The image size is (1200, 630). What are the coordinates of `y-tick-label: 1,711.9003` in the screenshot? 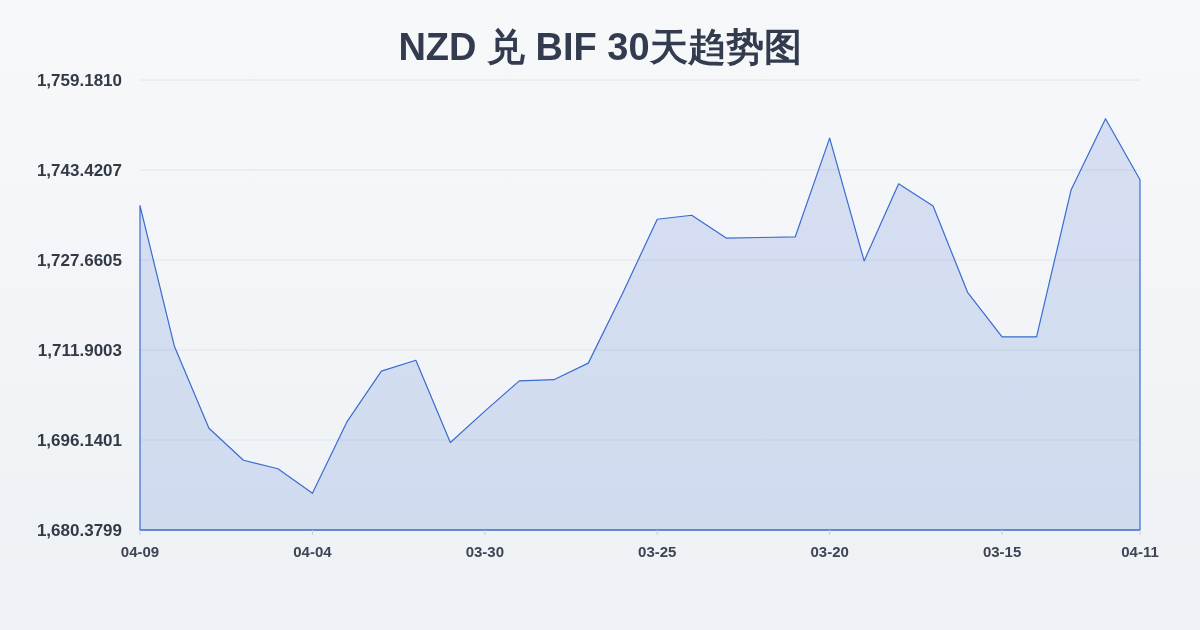 It's located at (79, 350).